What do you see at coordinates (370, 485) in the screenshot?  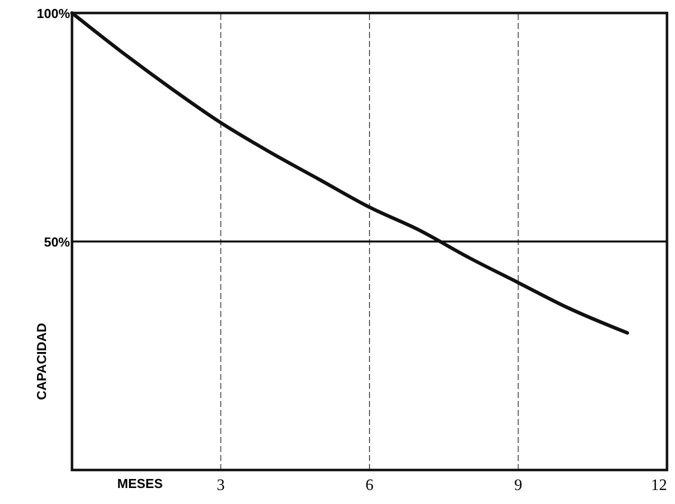 I see `x-tick-label: 6` at bounding box center [370, 485].